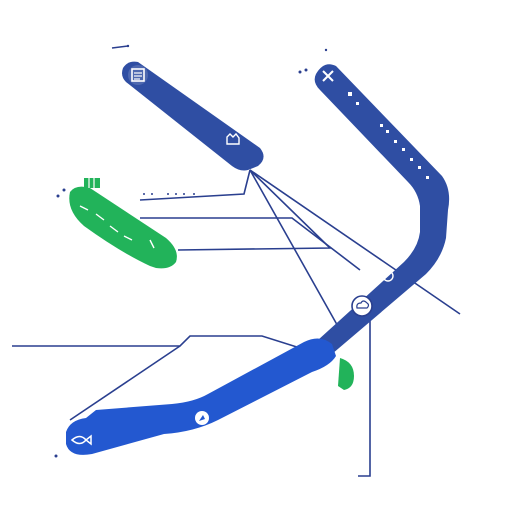 The image size is (512, 512). Describe the element at coordinates (193, 116) in the screenshot. I see `navy-band` at that location.